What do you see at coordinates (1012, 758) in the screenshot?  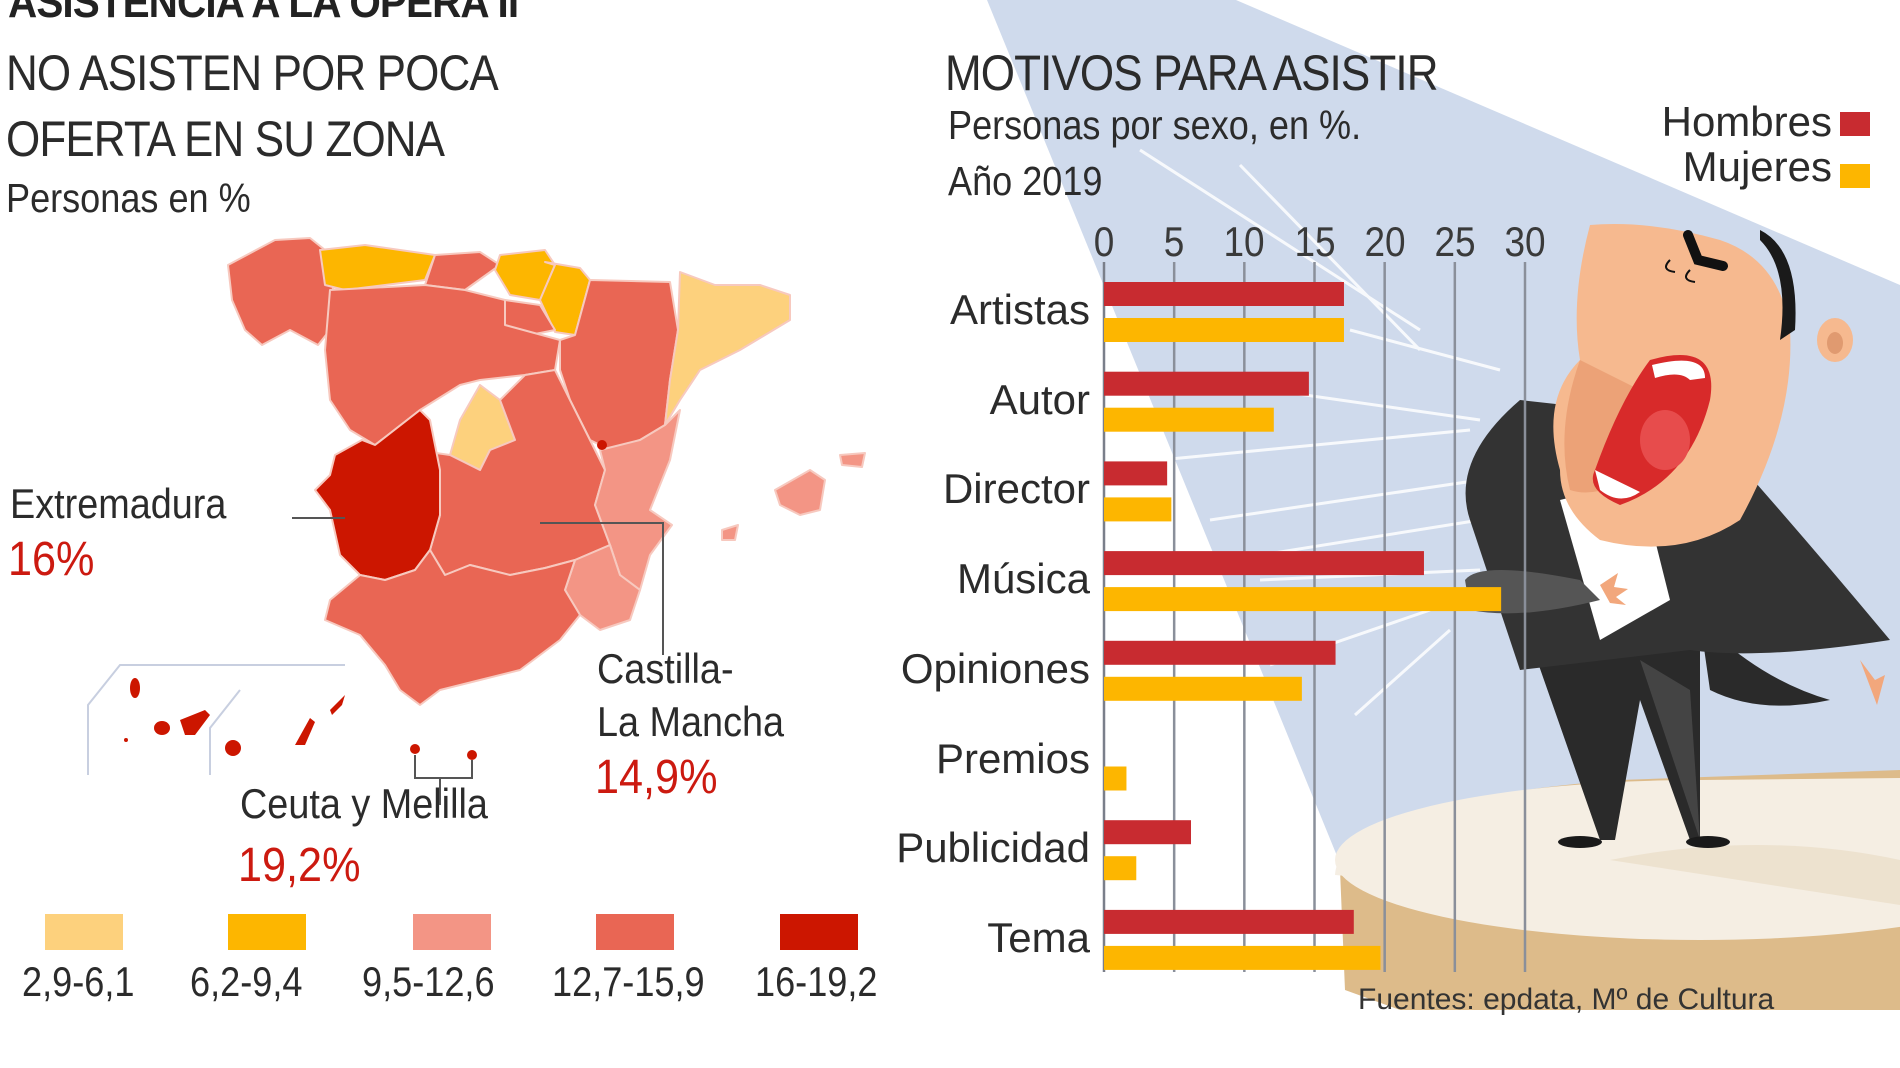 I see `category-label-premios: Premios` at bounding box center [1012, 758].